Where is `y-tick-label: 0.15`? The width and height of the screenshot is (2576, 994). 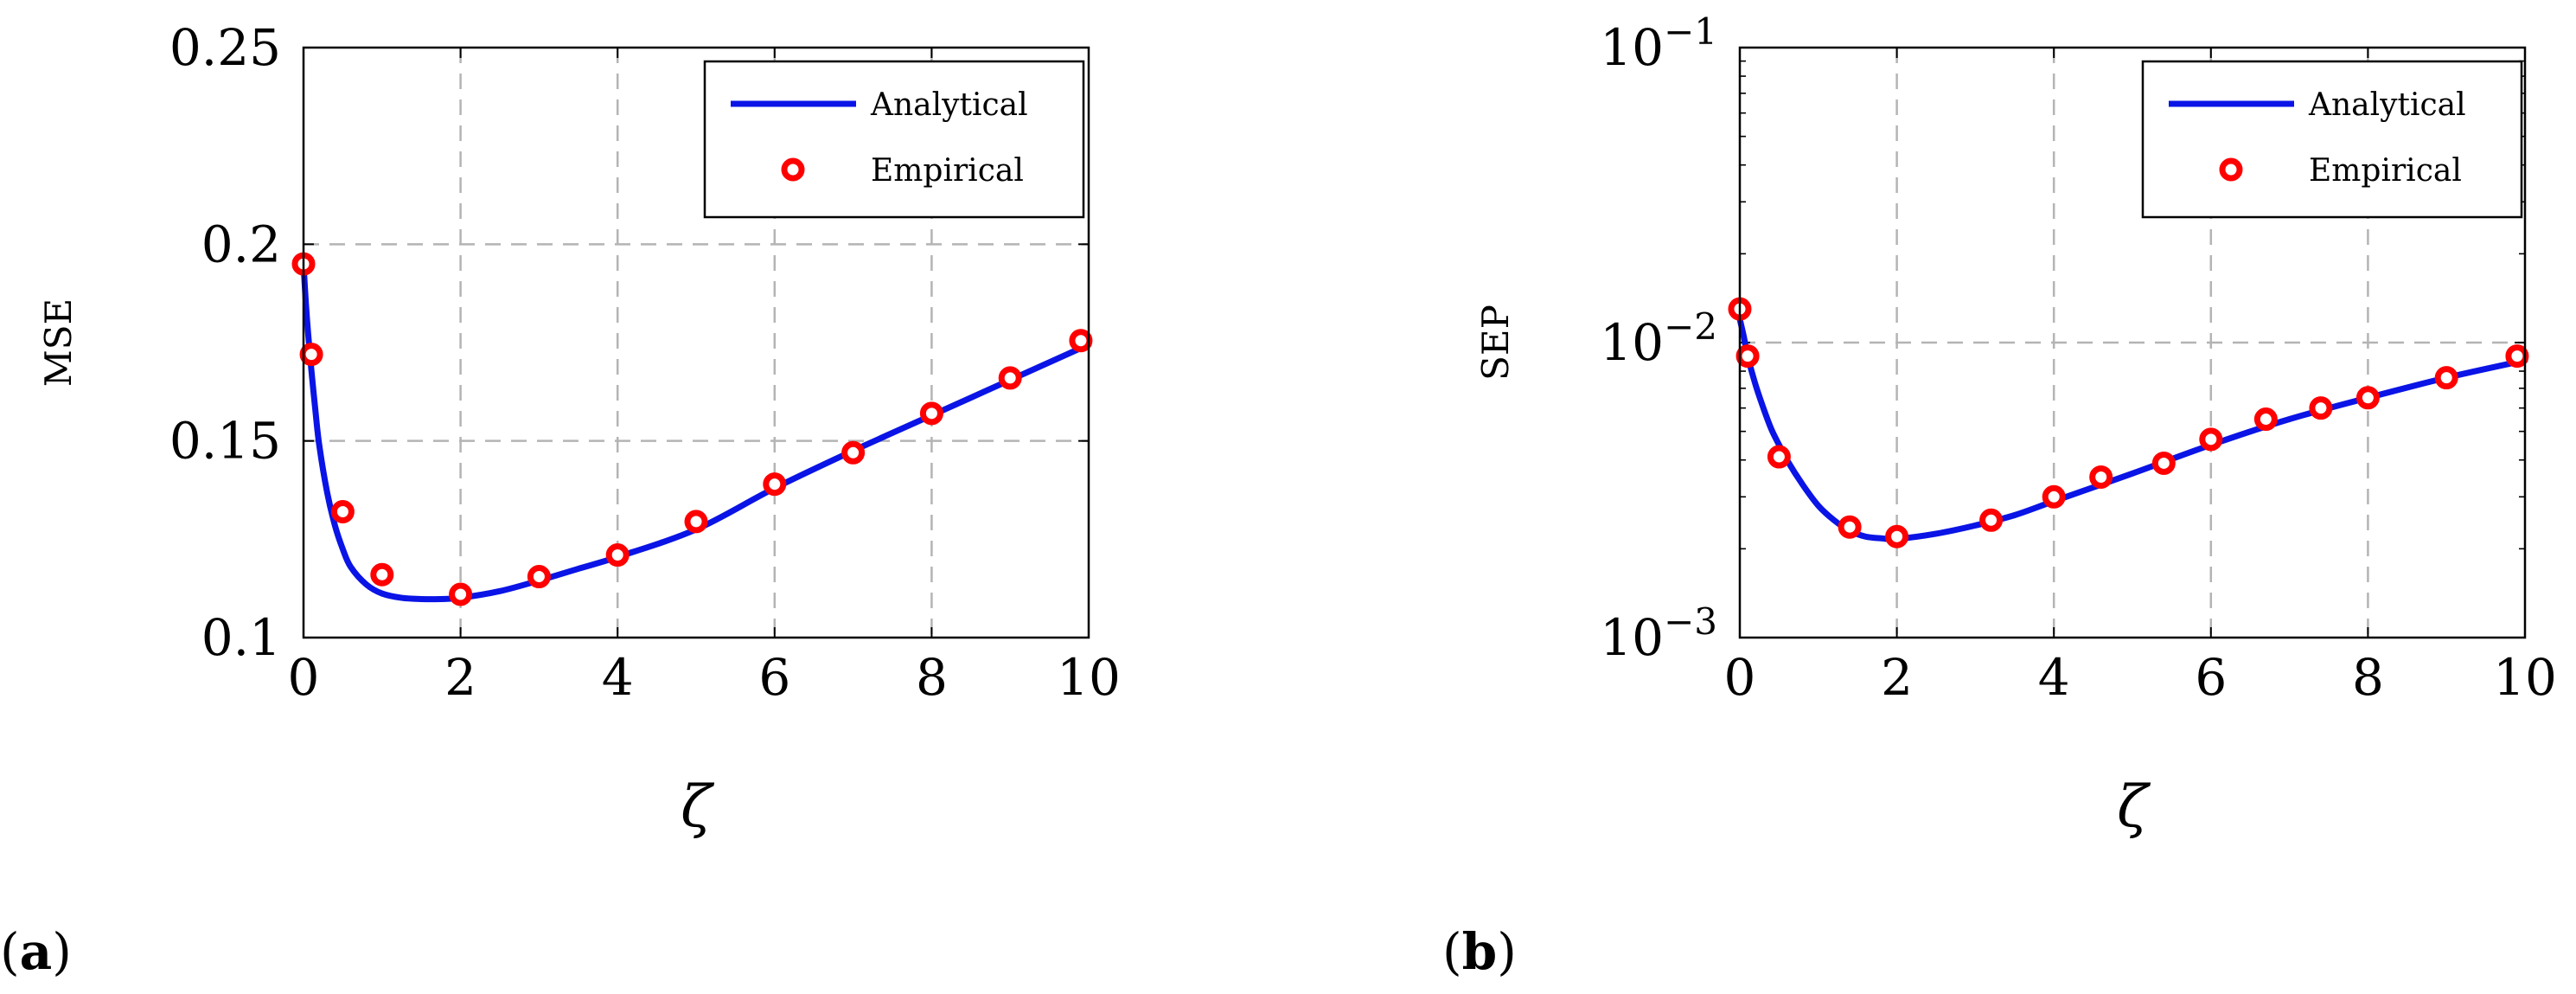
y-tick-label: 0.15 is located at coordinates (225, 441).